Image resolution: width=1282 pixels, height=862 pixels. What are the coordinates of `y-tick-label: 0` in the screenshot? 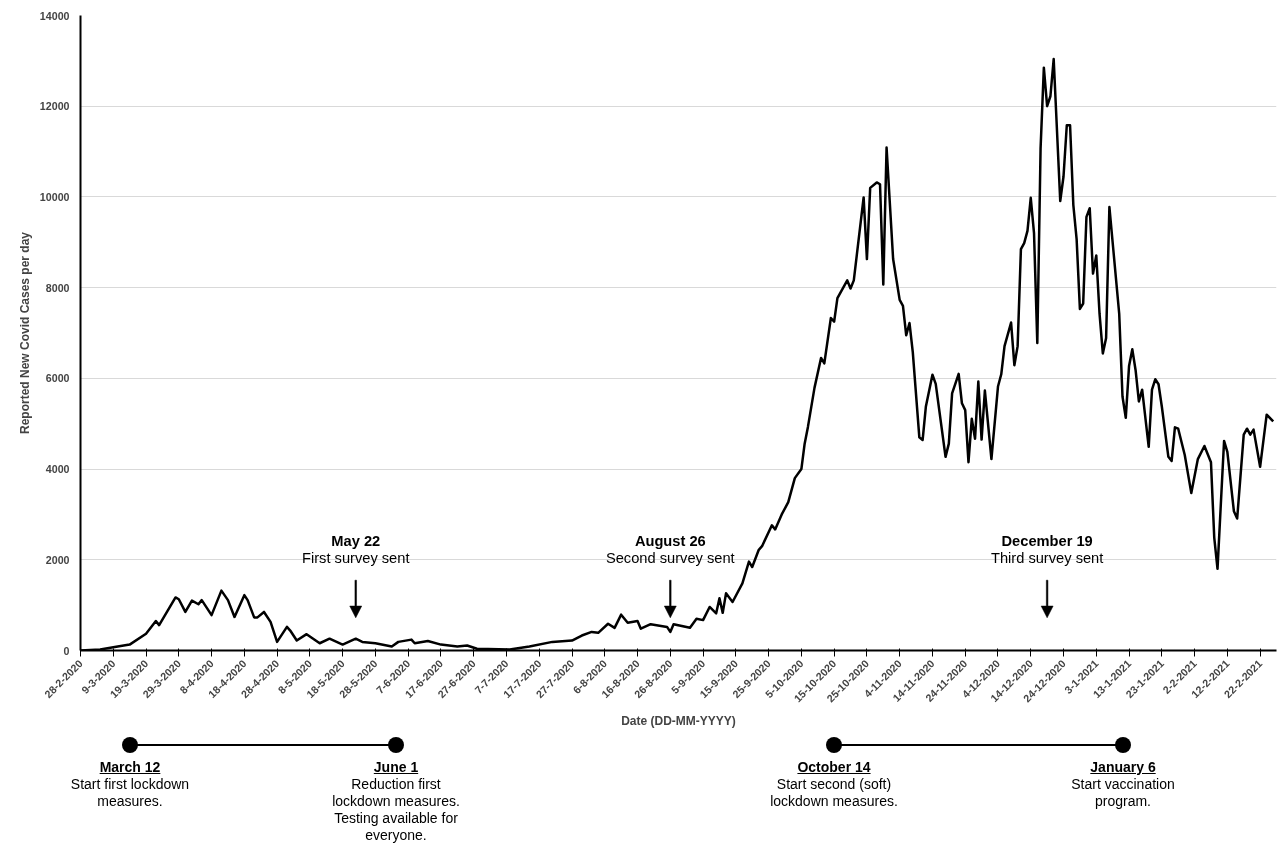 It's located at (66, 650).